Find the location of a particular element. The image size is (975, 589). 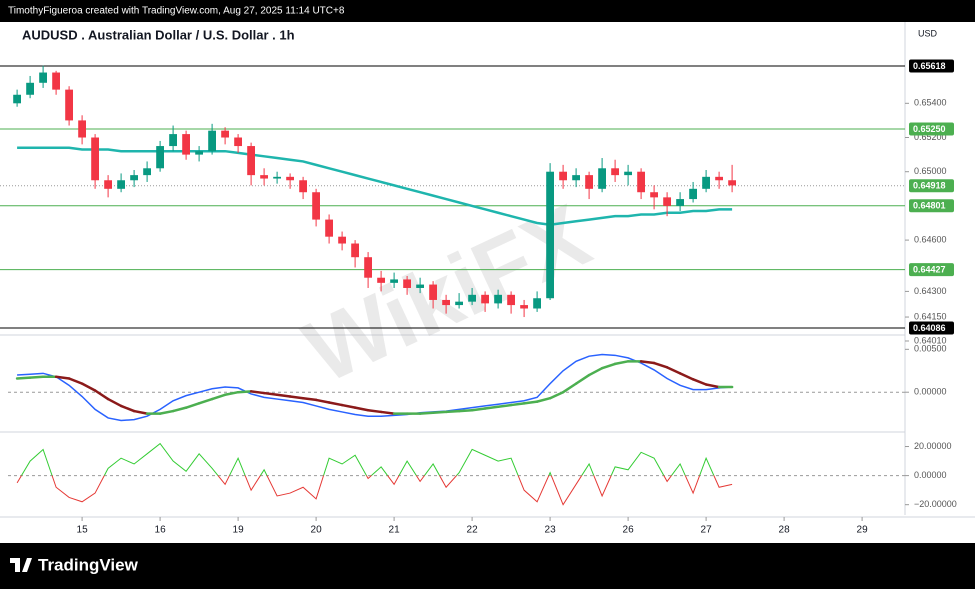

y-tick-label: 0.64600 is located at coordinates (930, 239).